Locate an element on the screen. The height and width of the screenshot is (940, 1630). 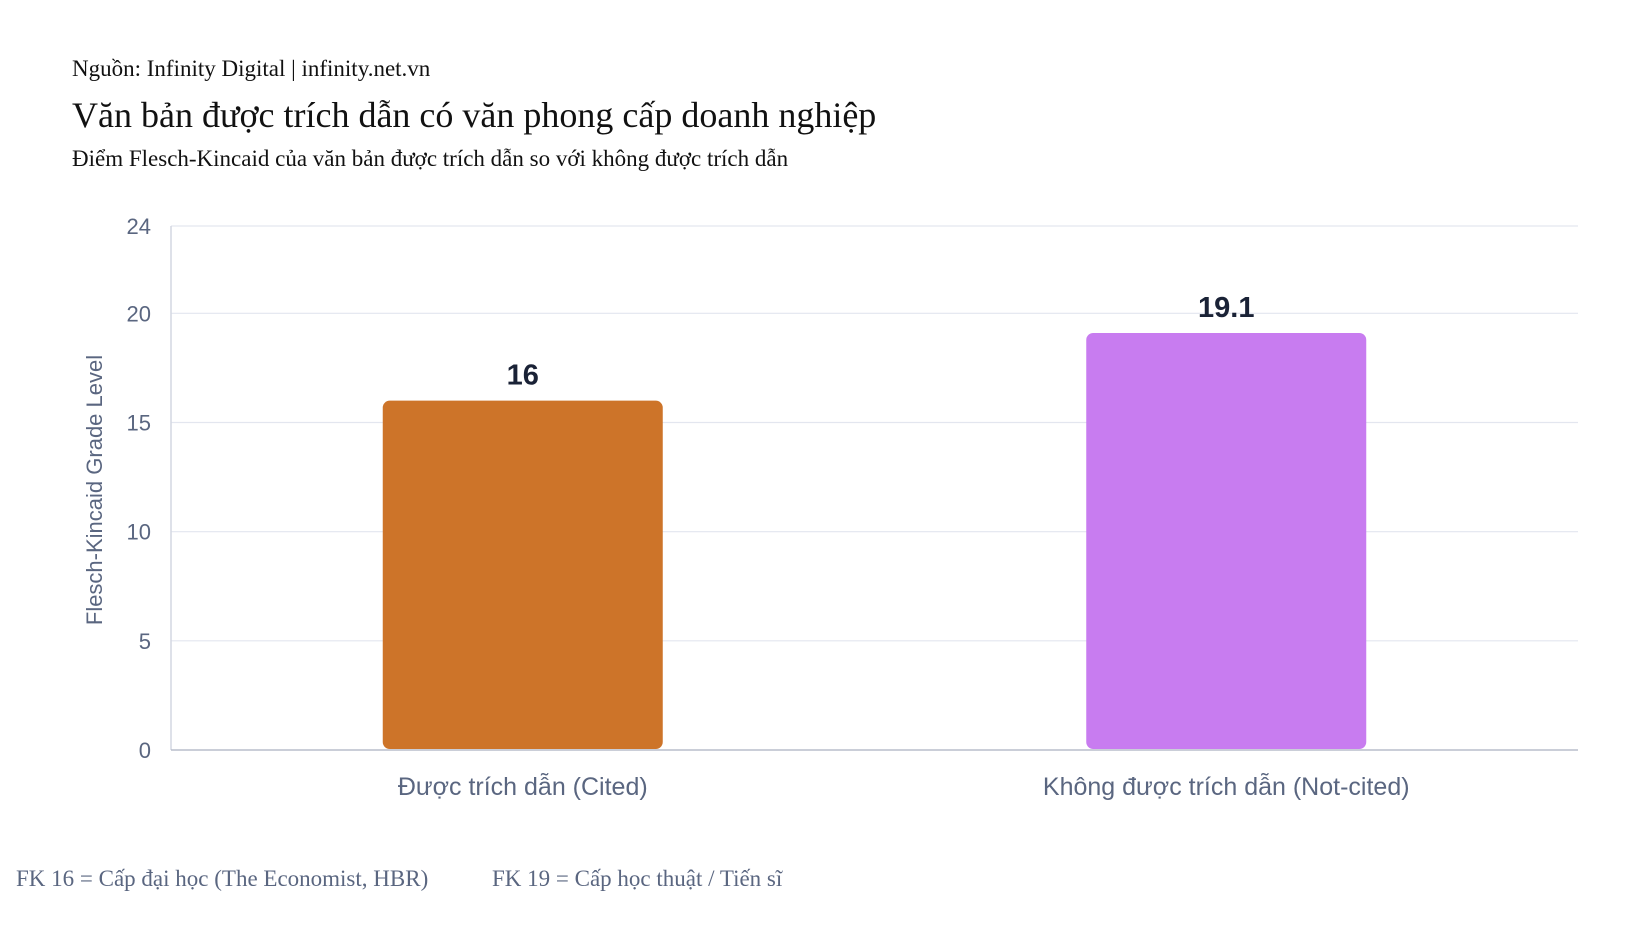
y-tick-label: 24 is located at coordinates (139, 226).